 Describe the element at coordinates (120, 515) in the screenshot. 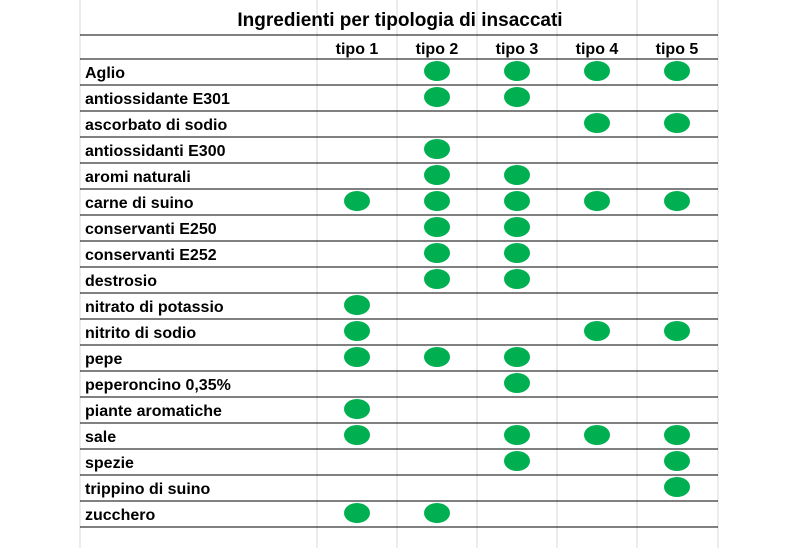

I see `row-label: zucchero` at that location.